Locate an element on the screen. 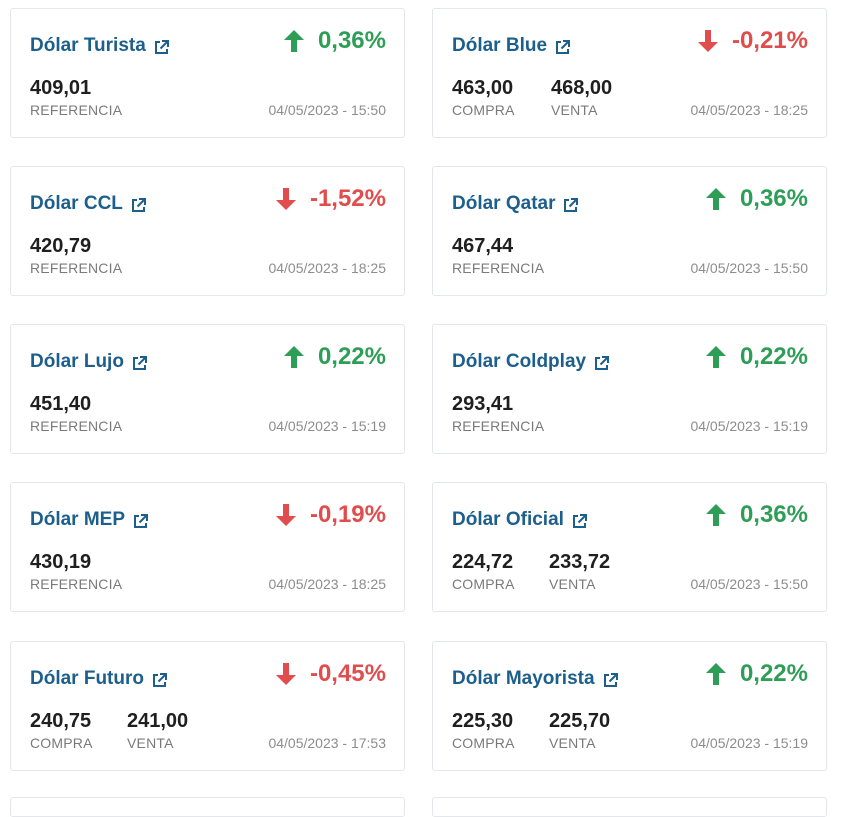 The width and height of the screenshot is (848, 817). buy-value: 463,00 is located at coordinates (483, 88).